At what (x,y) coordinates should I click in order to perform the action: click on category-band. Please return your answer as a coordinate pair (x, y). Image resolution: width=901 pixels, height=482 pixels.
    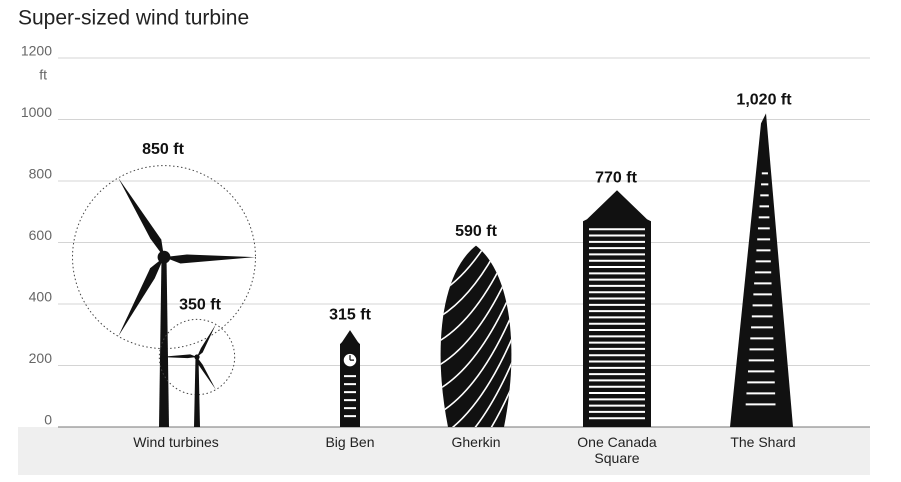
    Looking at the image, I should click on (444, 451).